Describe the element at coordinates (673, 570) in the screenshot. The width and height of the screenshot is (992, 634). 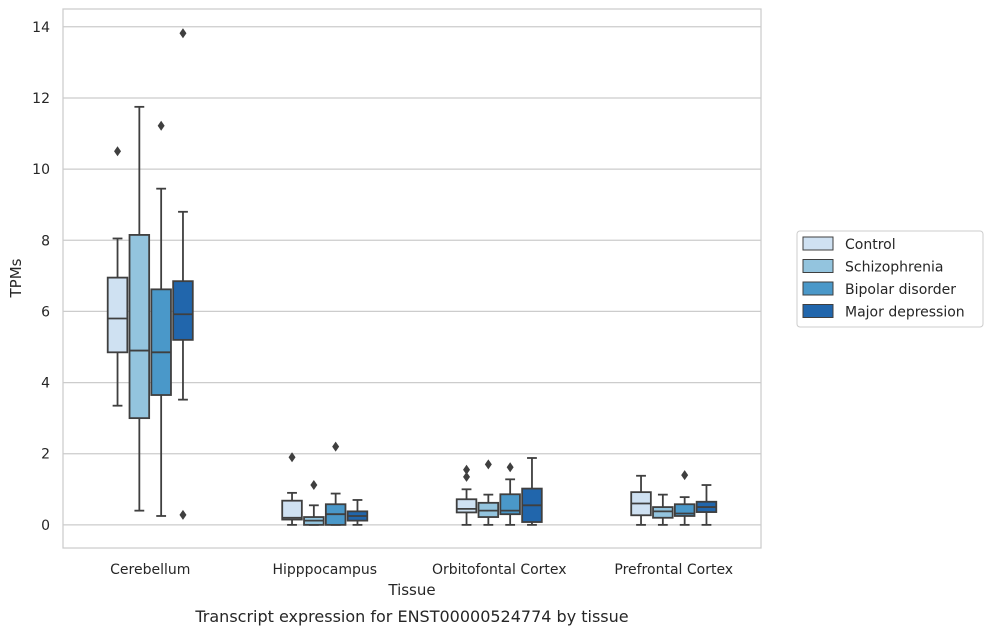
I see `x-tick-label: Prefrontal Cortex` at that location.